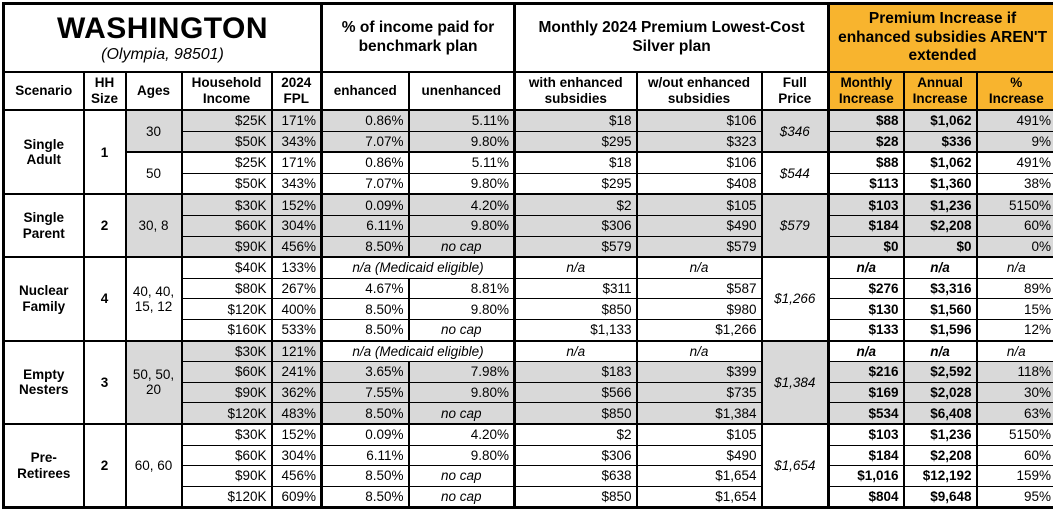  I want to click on col-header-ages: Ages, so click(154, 91).